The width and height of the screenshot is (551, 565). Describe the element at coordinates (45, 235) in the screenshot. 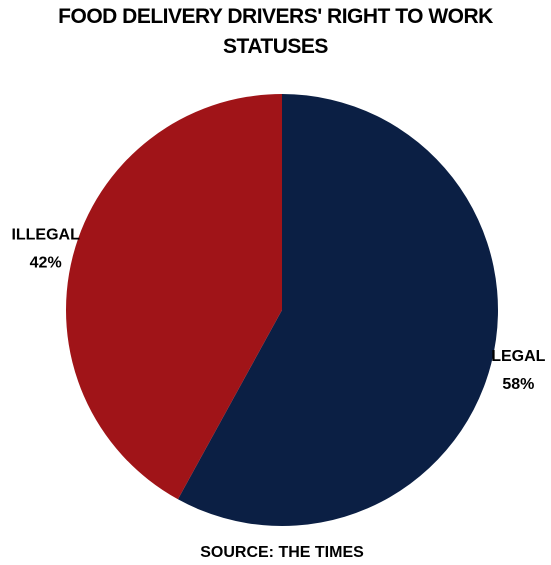

I see `slice-label: ILLEGAL` at that location.